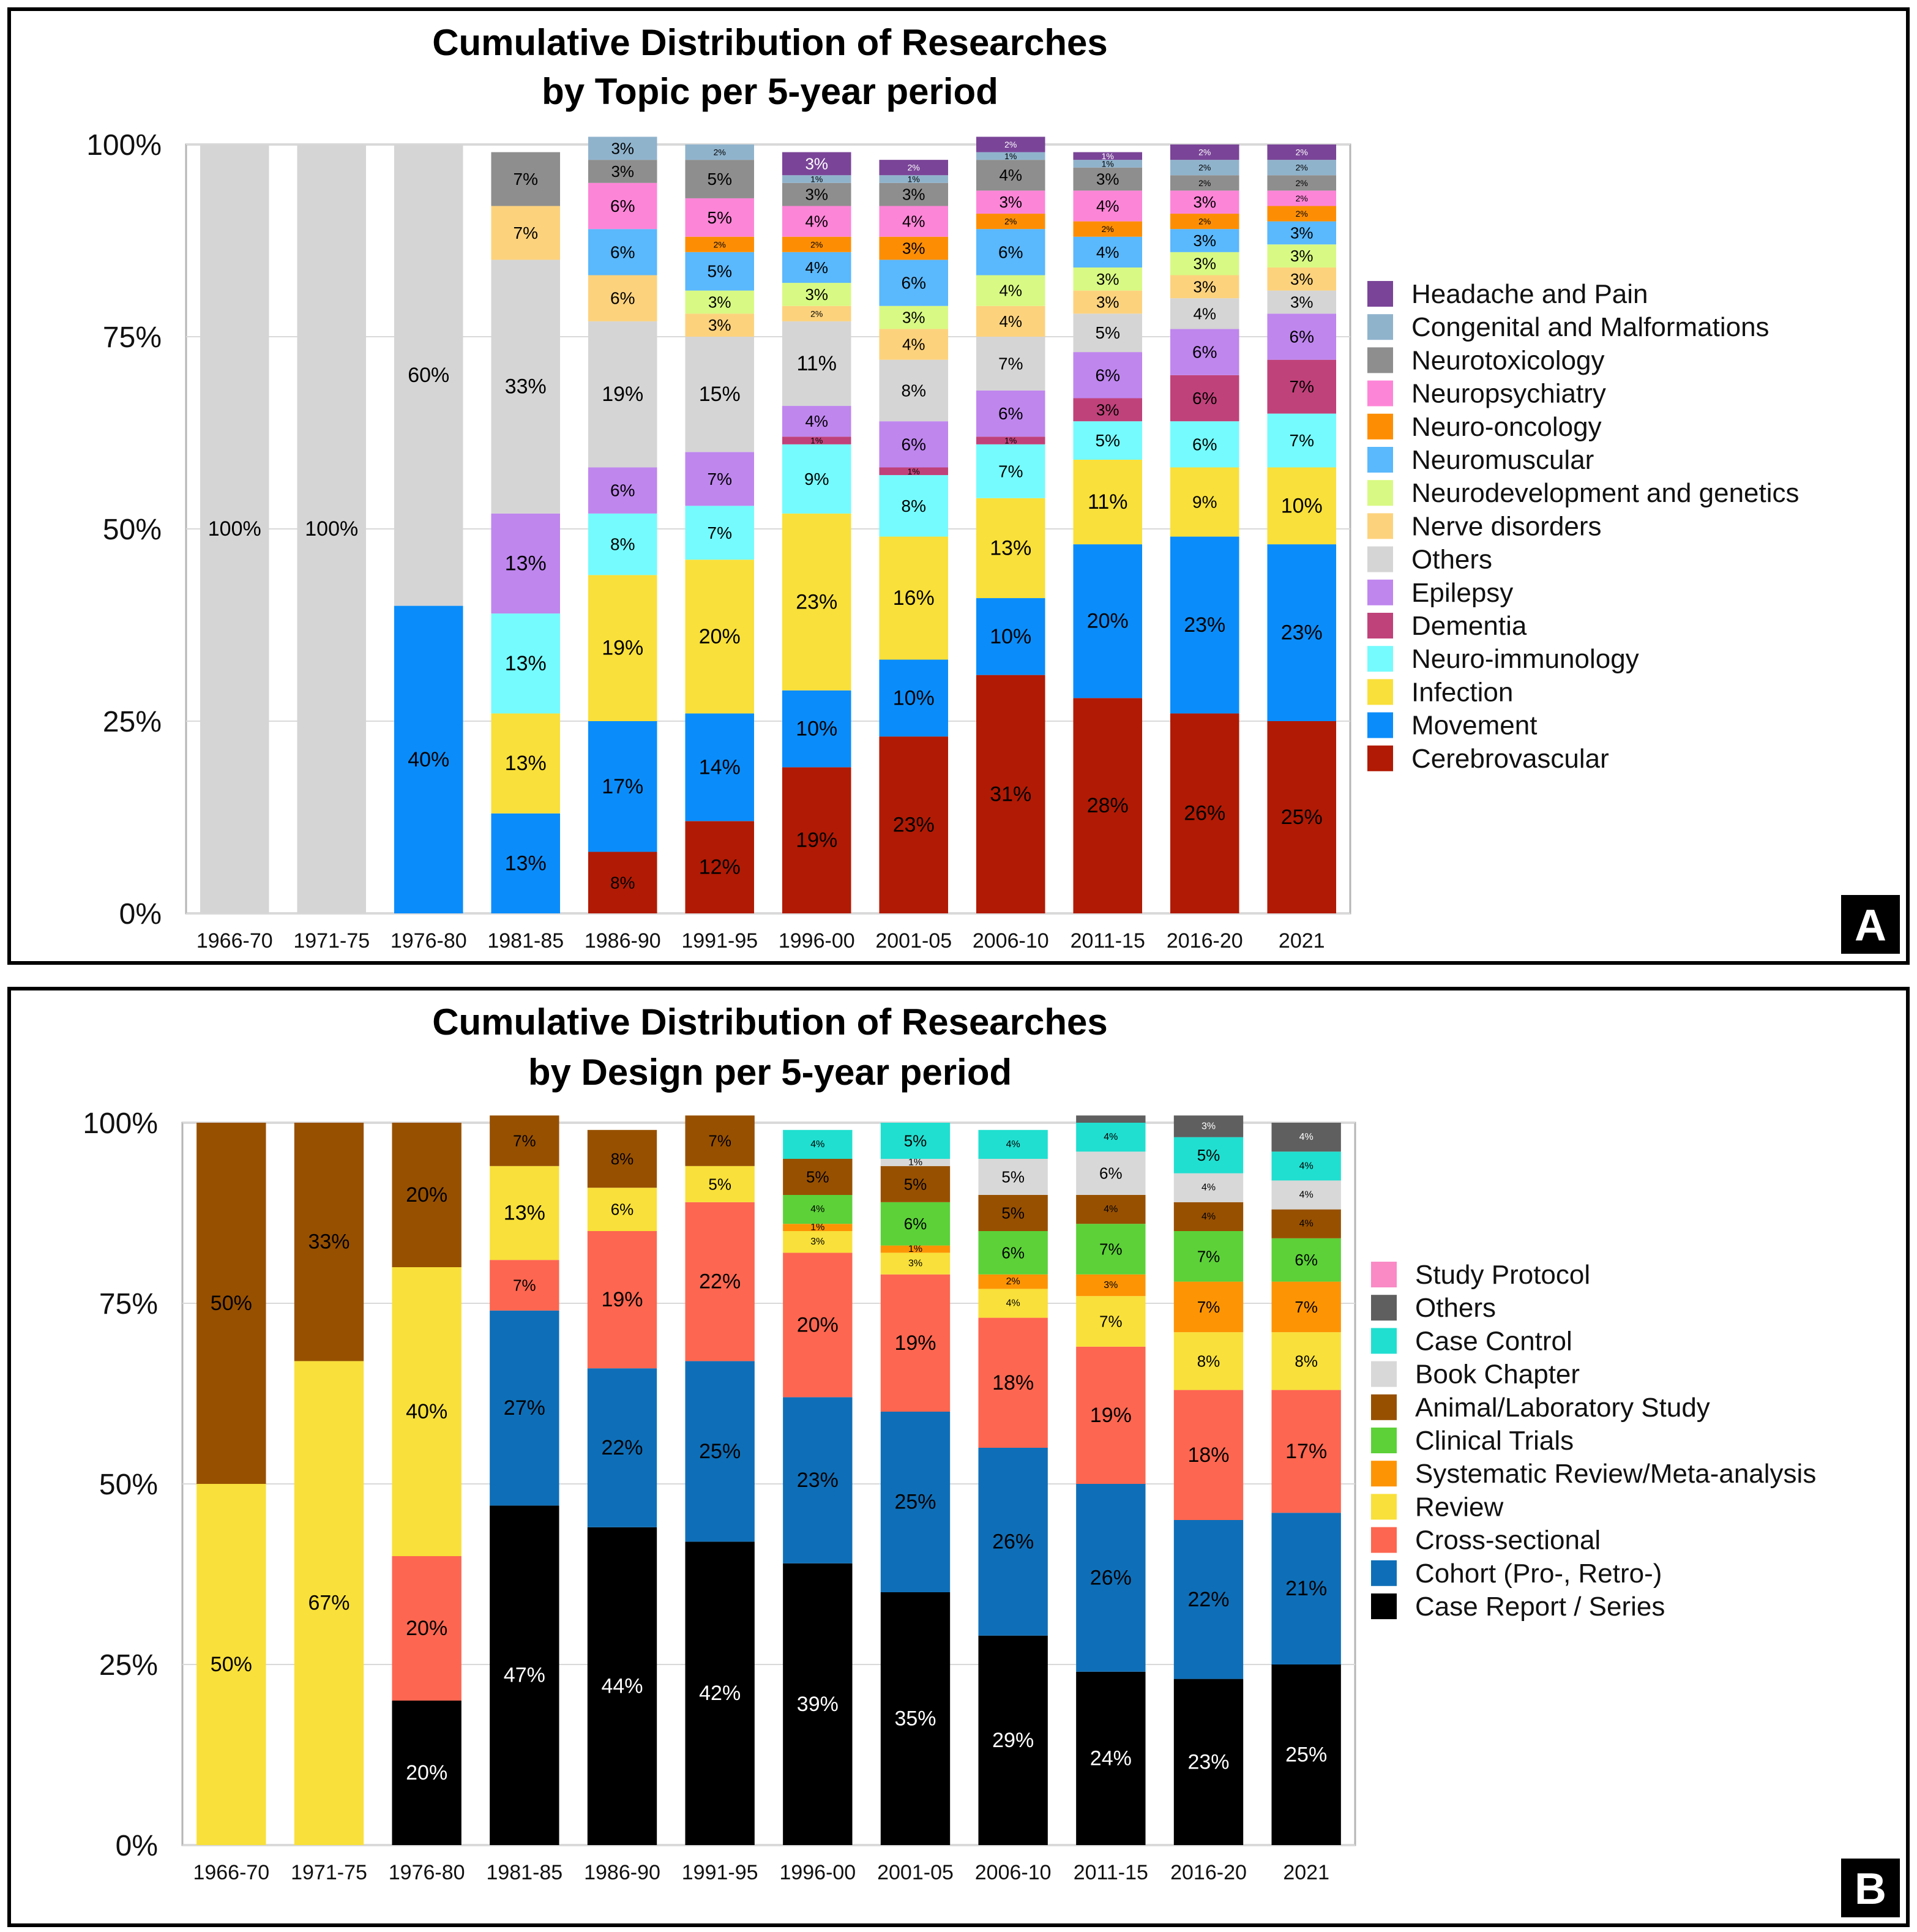 The image size is (1917, 1932). Describe the element at coordinates (622, 1448) in the screenshot. I see `design-data-label: 22%` at that location.